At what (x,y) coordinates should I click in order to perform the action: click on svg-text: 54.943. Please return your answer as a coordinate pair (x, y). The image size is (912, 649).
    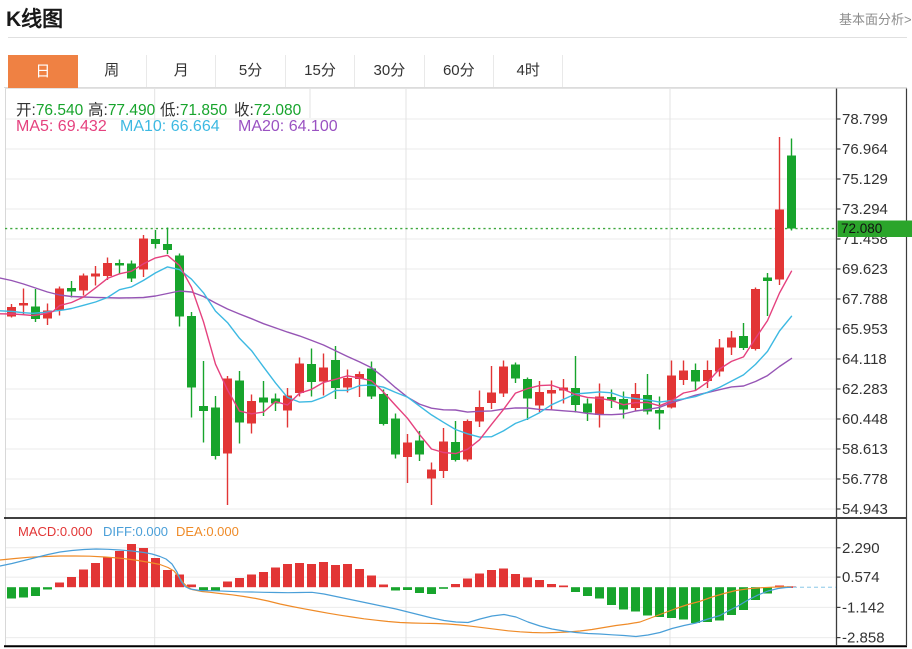
    Looking at the image, I should click on (865, 509).